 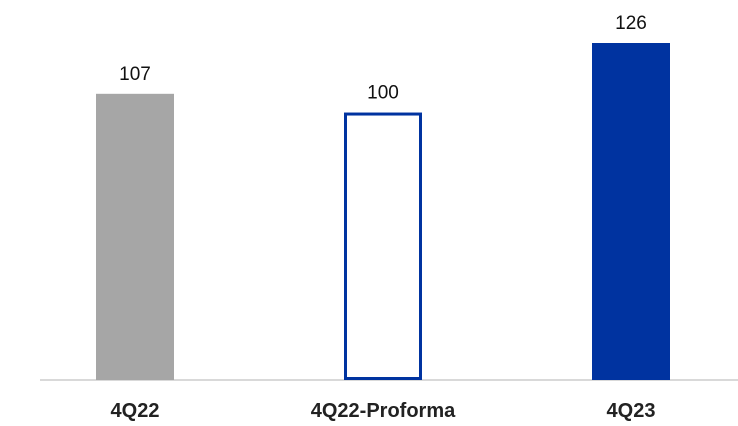 I want to click on category-label-4q22: 4Q22, so click(x=135, y=411).